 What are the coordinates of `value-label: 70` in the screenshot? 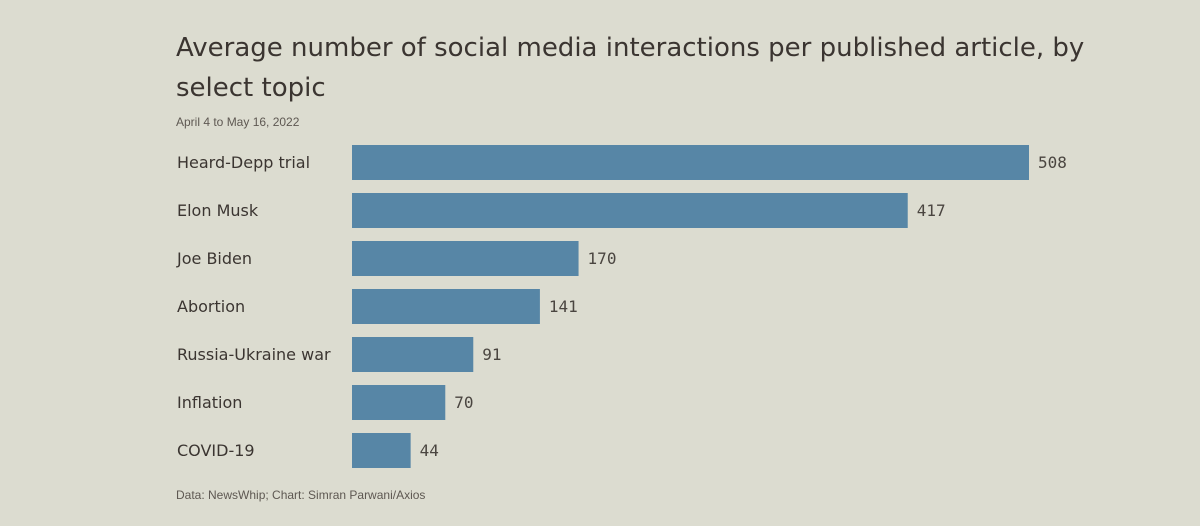 It's located at (463, 402).